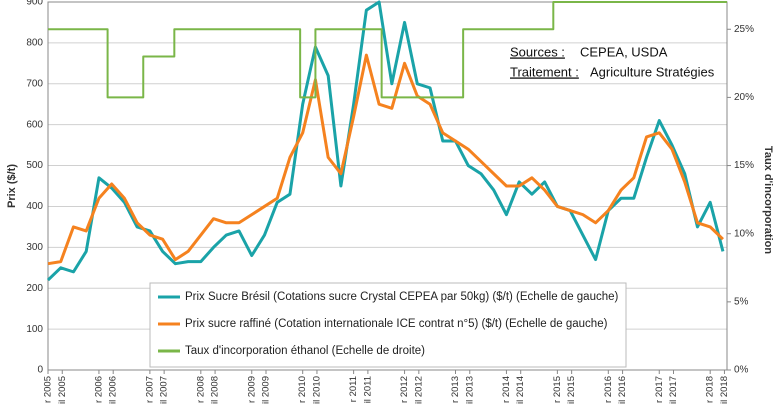 This screenshot has height=410, width=780. Describe the element at coordinates (34, 247) in the screenshot. I see `y-tick-label: 300` at that location.